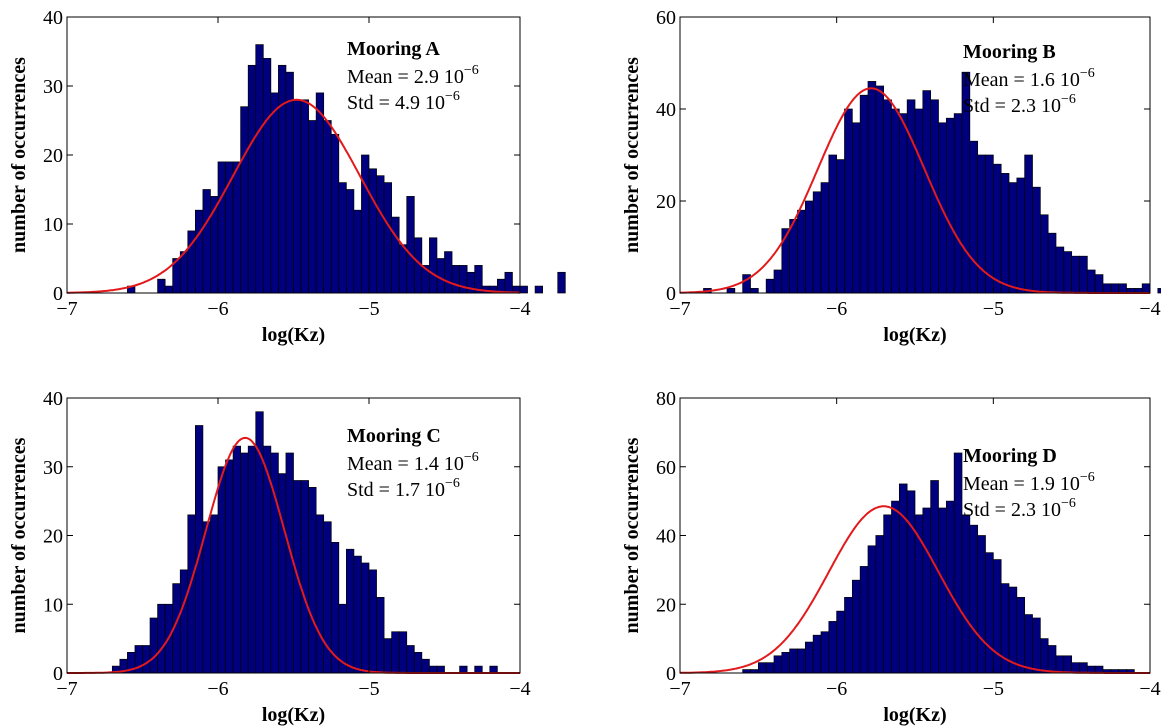  I want to click on y-tick-label: 60, so click(666, 18).